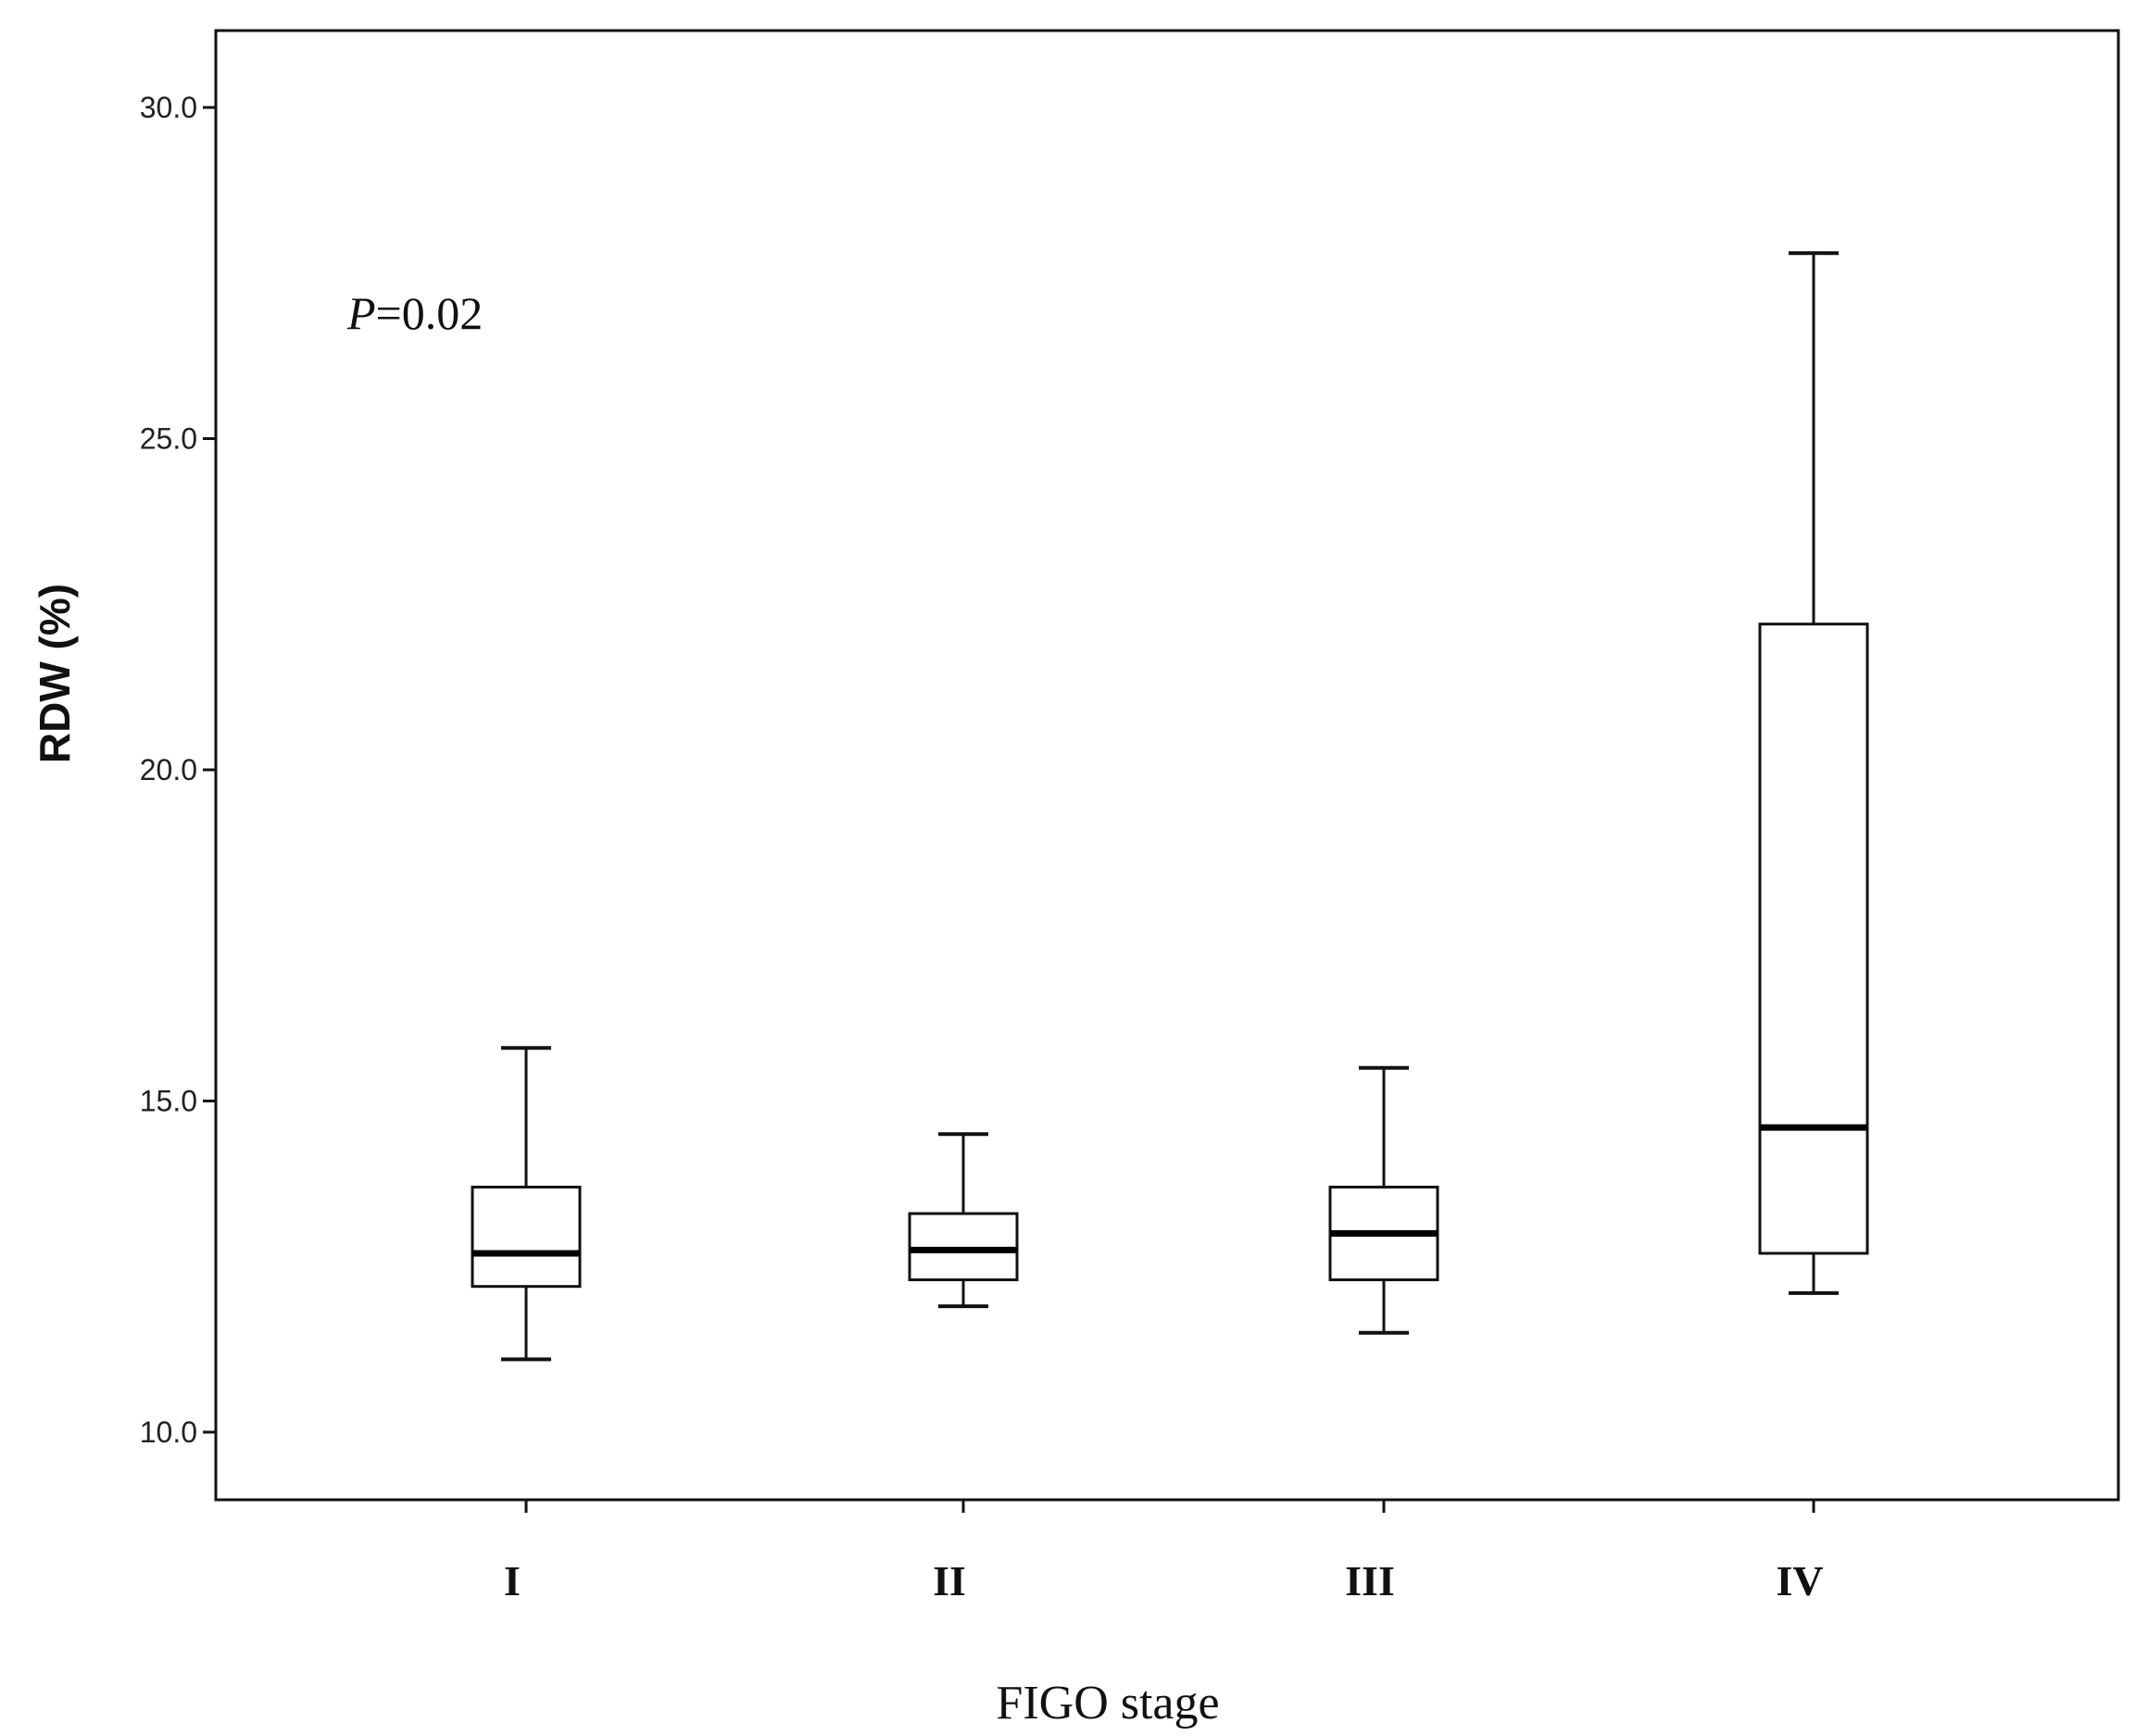 Image resolution: width=2148 pixels, height=1736 pixels. What do you see at coordinates (168, 1432) in the screenshot?
I see `y-tick-label: 10.0` at bounding box center [168, 1432].